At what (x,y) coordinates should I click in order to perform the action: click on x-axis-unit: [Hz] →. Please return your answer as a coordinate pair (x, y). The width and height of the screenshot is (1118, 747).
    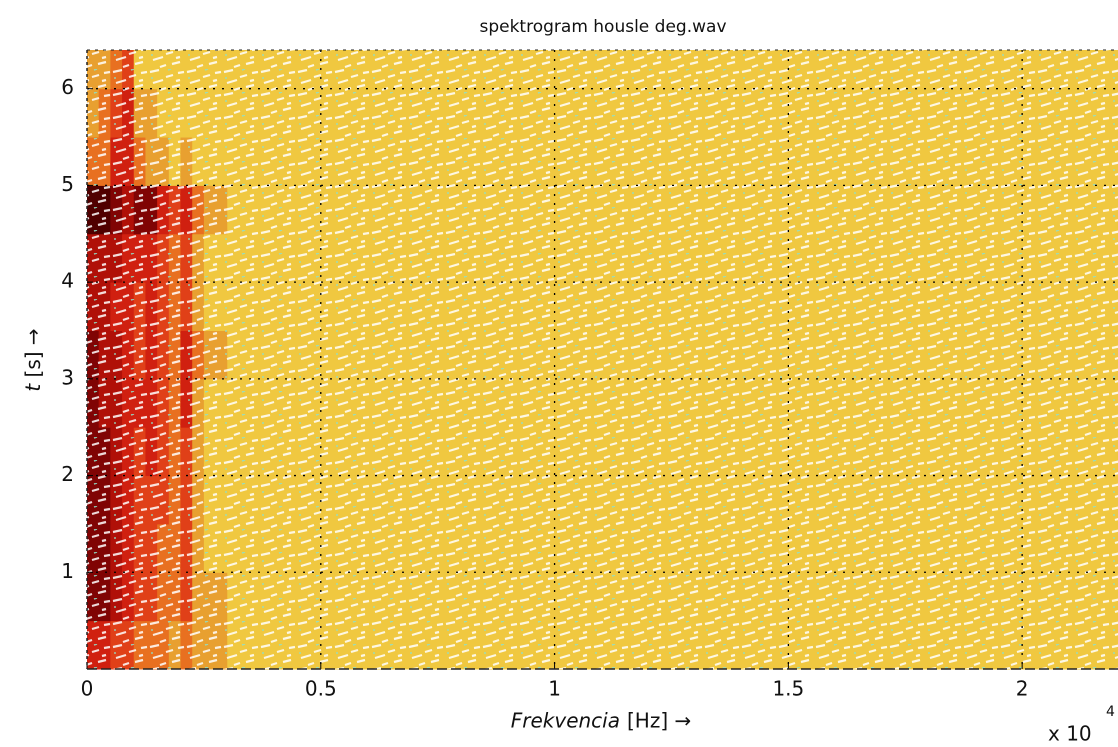
    Looking at the image, I should click on (659, 721).